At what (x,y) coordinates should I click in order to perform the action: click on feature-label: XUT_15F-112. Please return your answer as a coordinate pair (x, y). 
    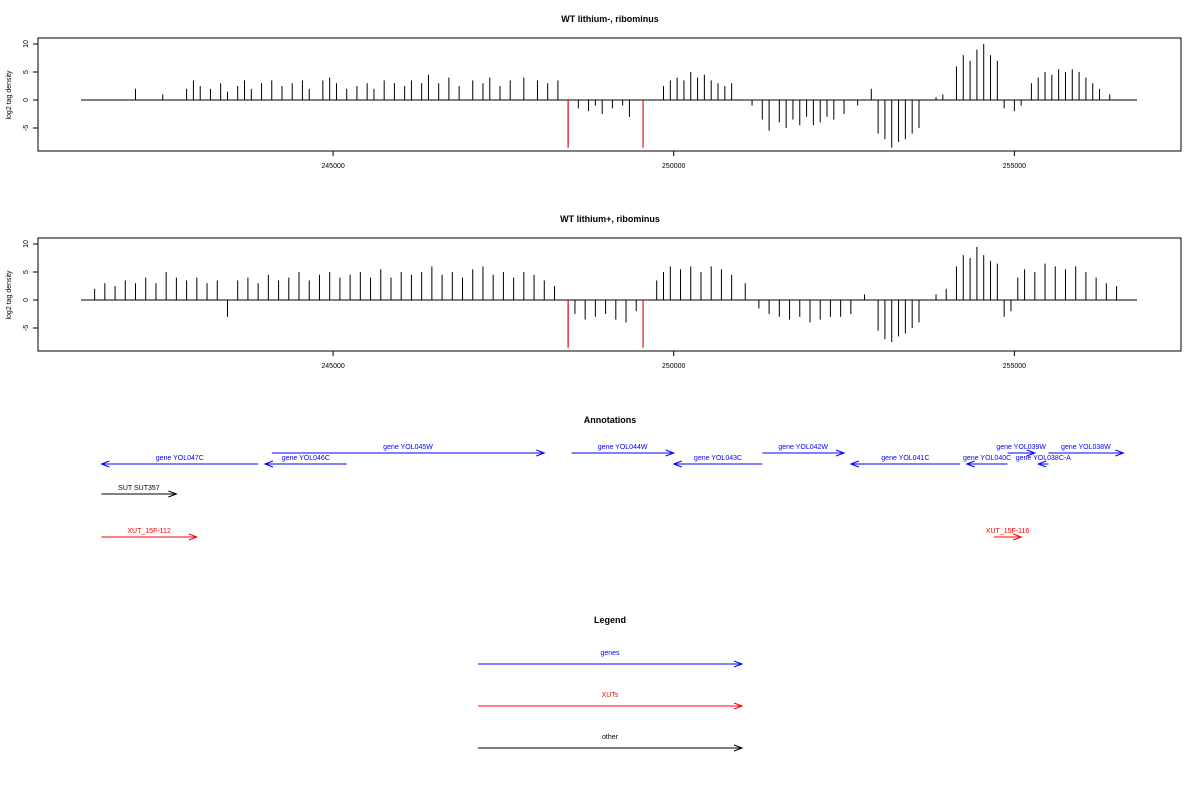
    Looking at the image, I should click on (149, 531).